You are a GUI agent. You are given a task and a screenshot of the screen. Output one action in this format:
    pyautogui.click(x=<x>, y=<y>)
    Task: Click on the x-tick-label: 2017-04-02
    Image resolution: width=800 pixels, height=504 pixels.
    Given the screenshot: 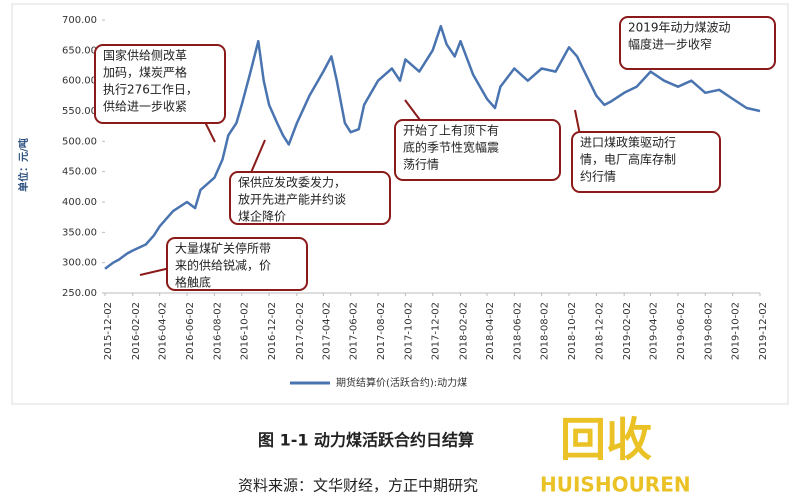 What is the action you would take?
    pyautogui.click(x=326, y=331)
    